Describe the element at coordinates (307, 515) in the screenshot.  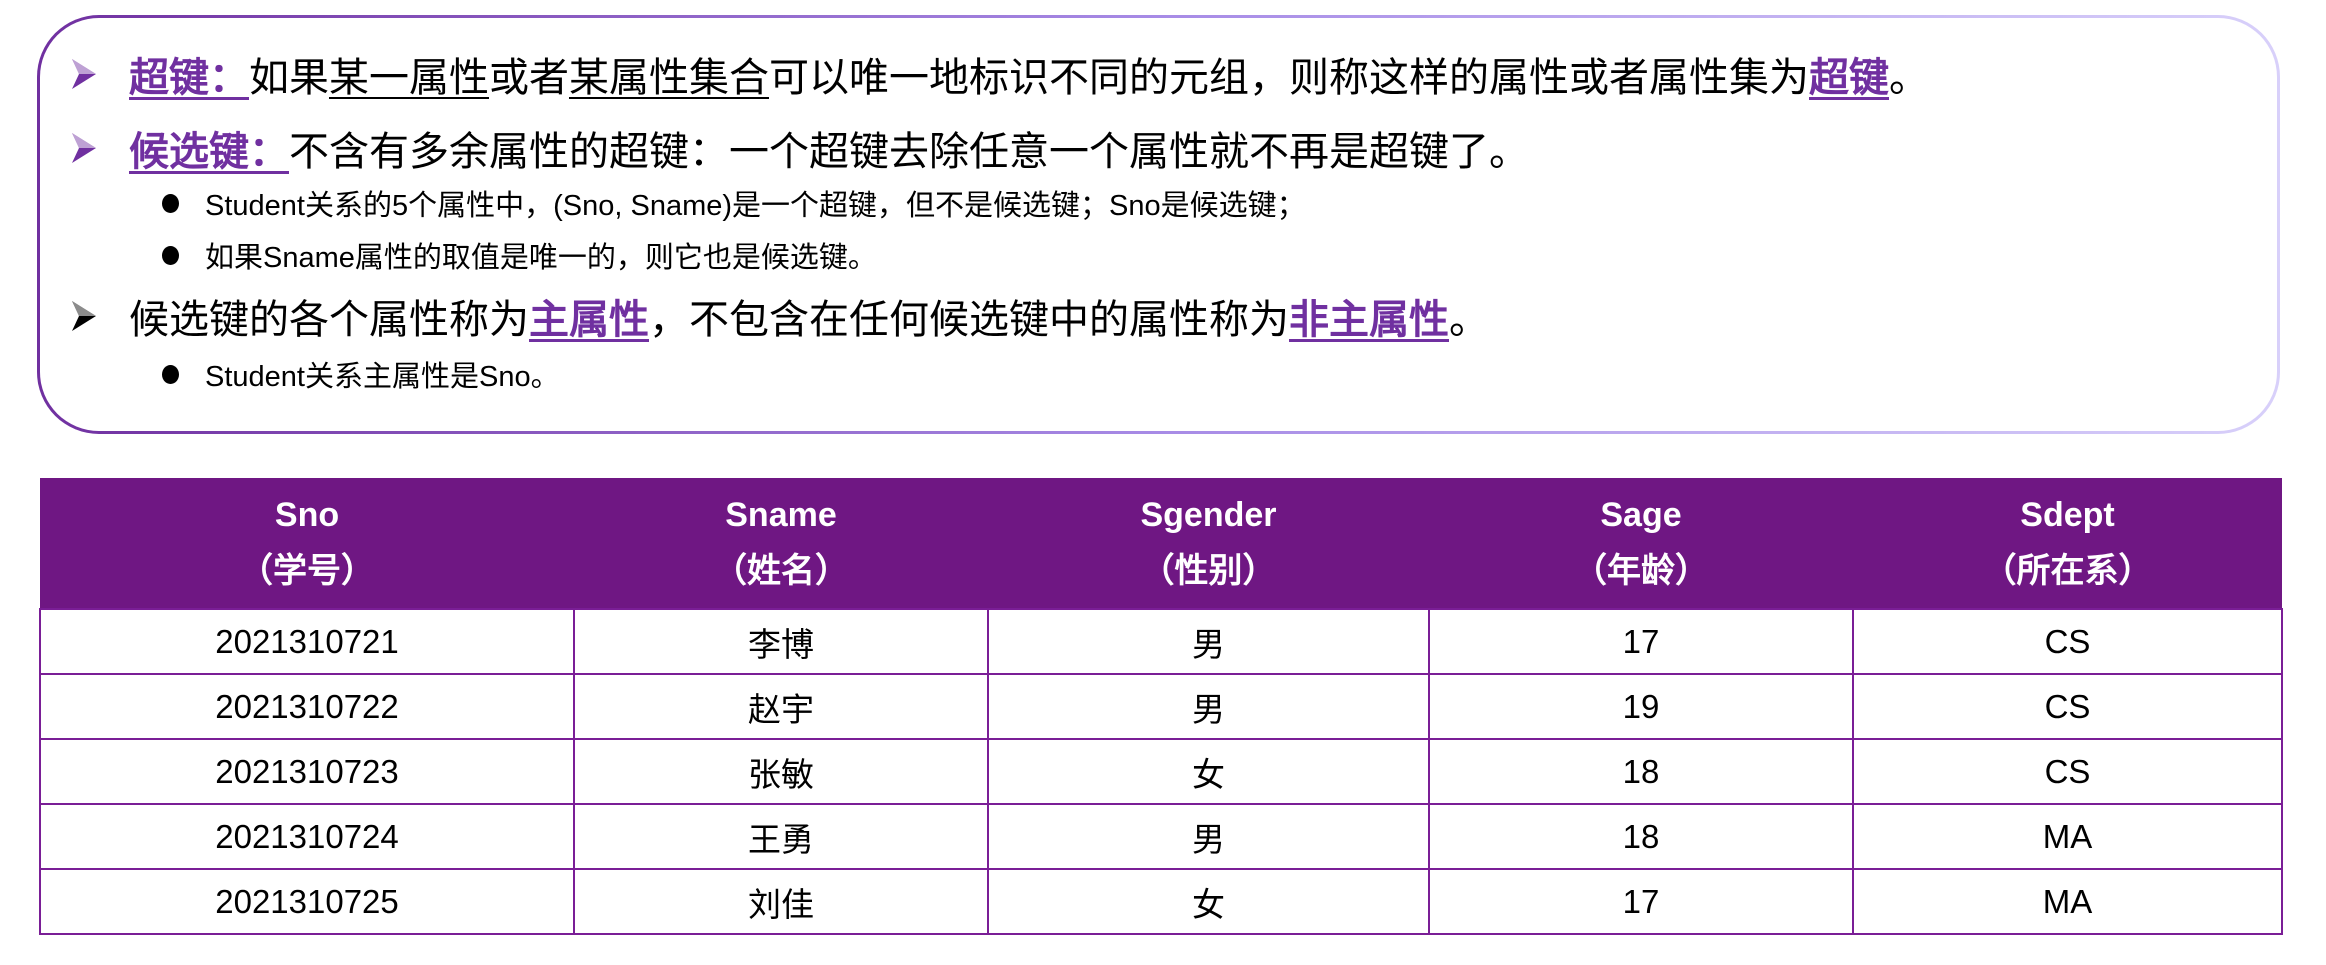
I see `column-name: Sno` at that location.